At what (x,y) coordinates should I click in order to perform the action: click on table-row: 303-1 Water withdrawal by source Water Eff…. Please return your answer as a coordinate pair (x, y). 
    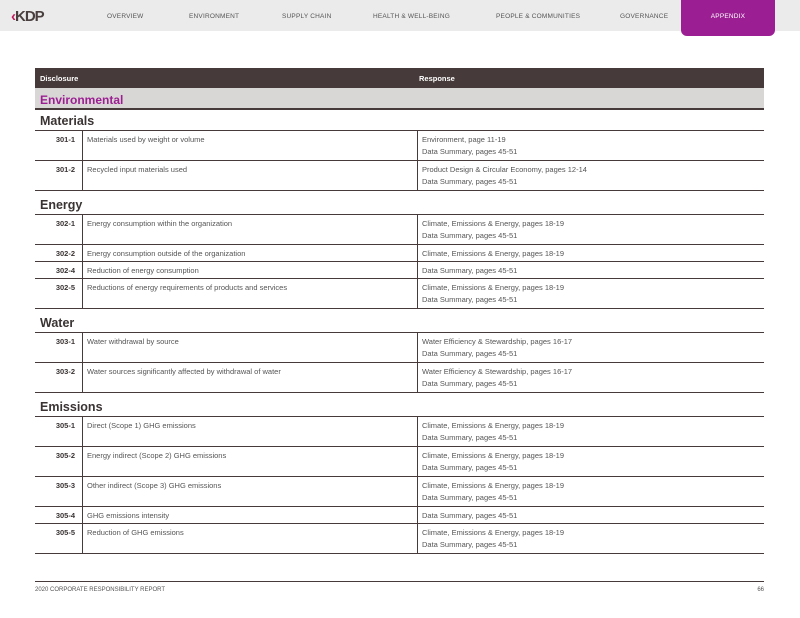
    Looking at the image, I should click on (399, 348).